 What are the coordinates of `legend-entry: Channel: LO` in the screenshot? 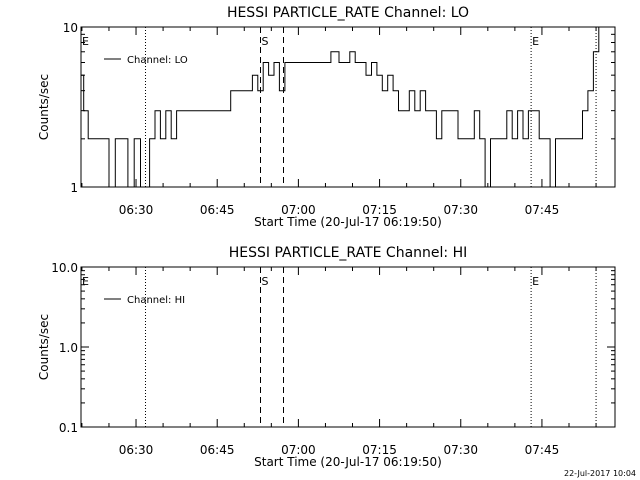 It's located at (157, 60).